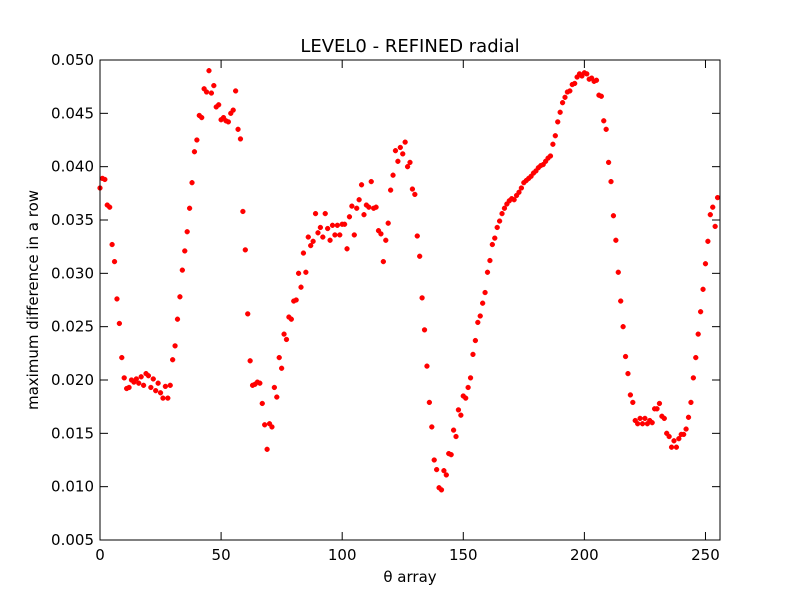  What do you see at coordinates (72, 540) in the screenshot?
I see `y-tick-label: 0.005` at bounding box center [72, 540].